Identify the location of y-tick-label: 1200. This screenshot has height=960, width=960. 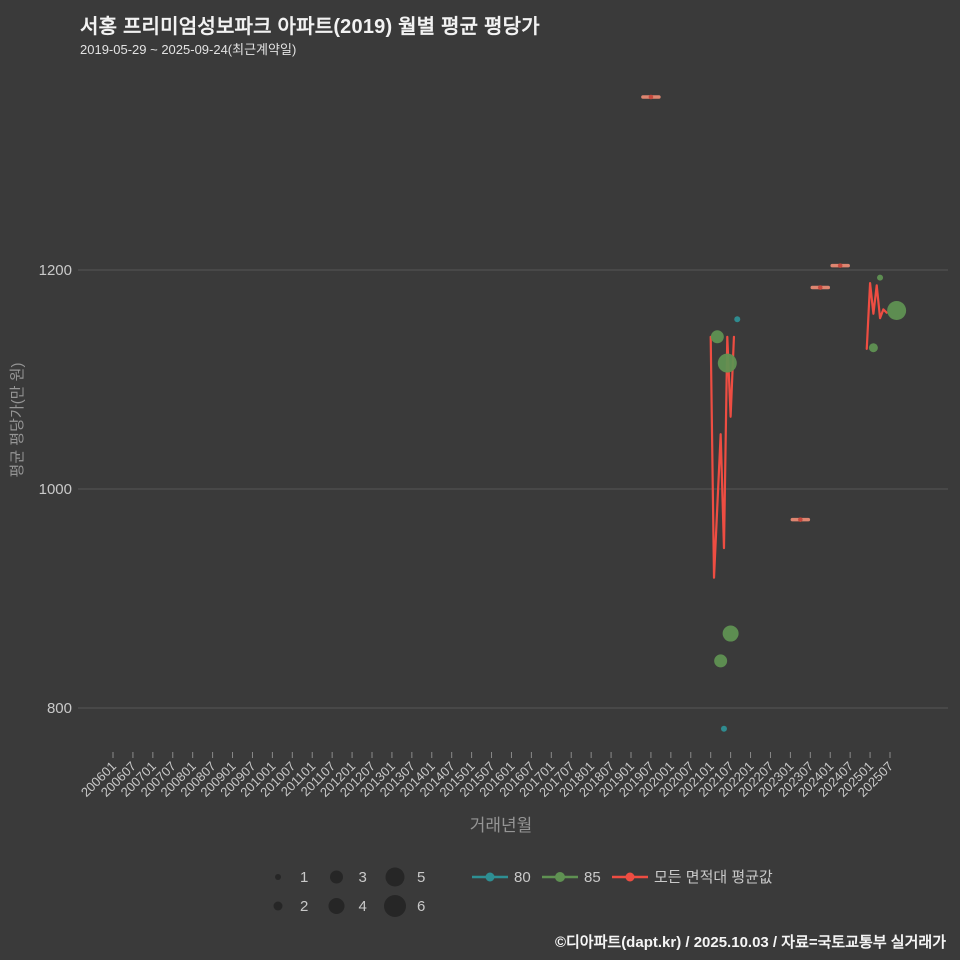
(55, 270).